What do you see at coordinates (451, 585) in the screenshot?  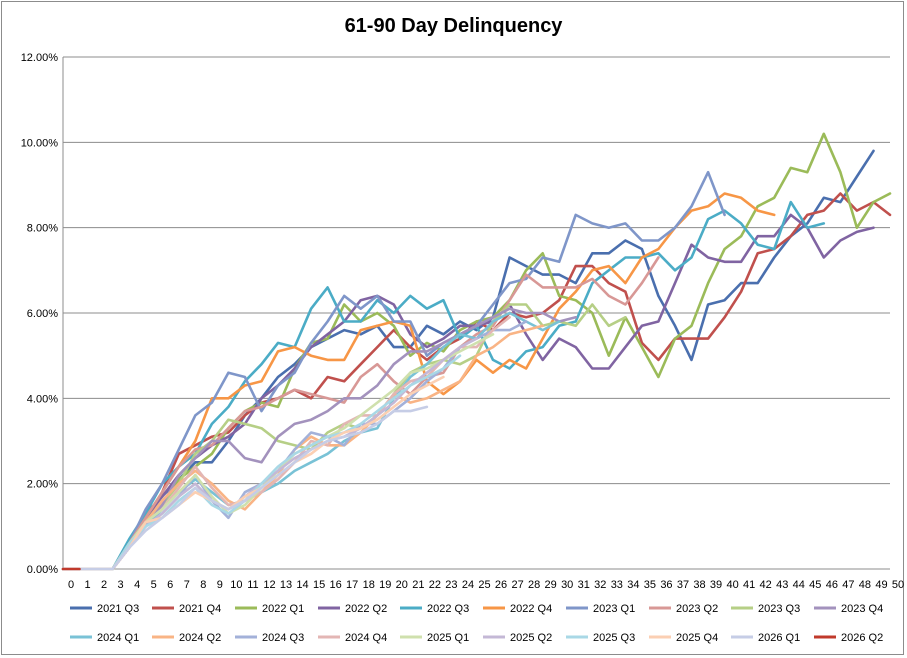 I see `x-tick-label: 23` at bounding box center [451, 585].